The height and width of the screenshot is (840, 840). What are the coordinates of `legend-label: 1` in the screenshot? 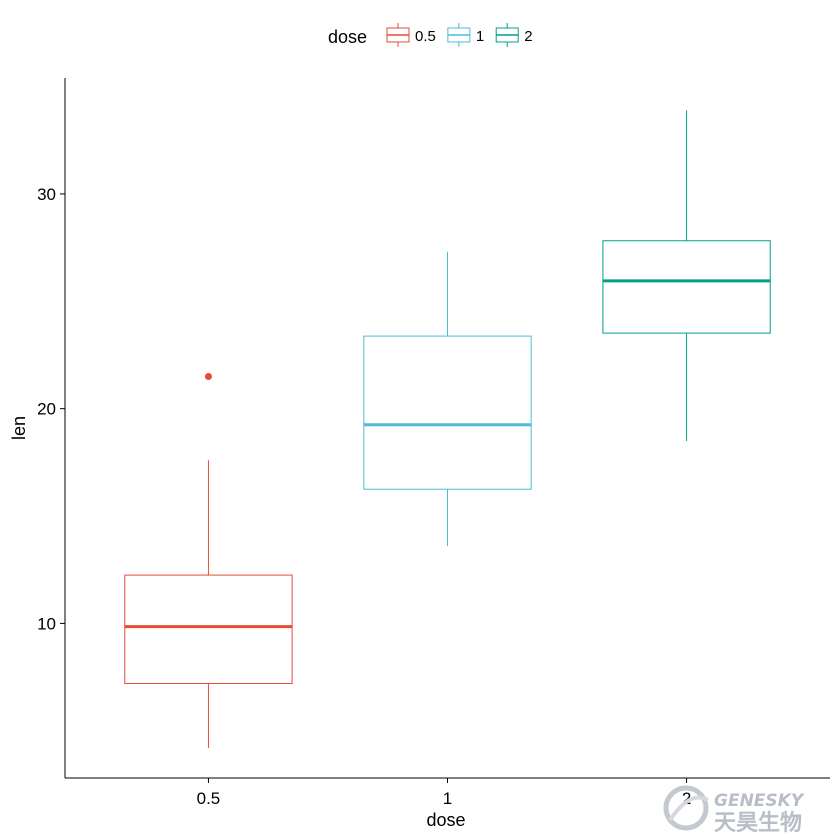 It's located at (480, 36).